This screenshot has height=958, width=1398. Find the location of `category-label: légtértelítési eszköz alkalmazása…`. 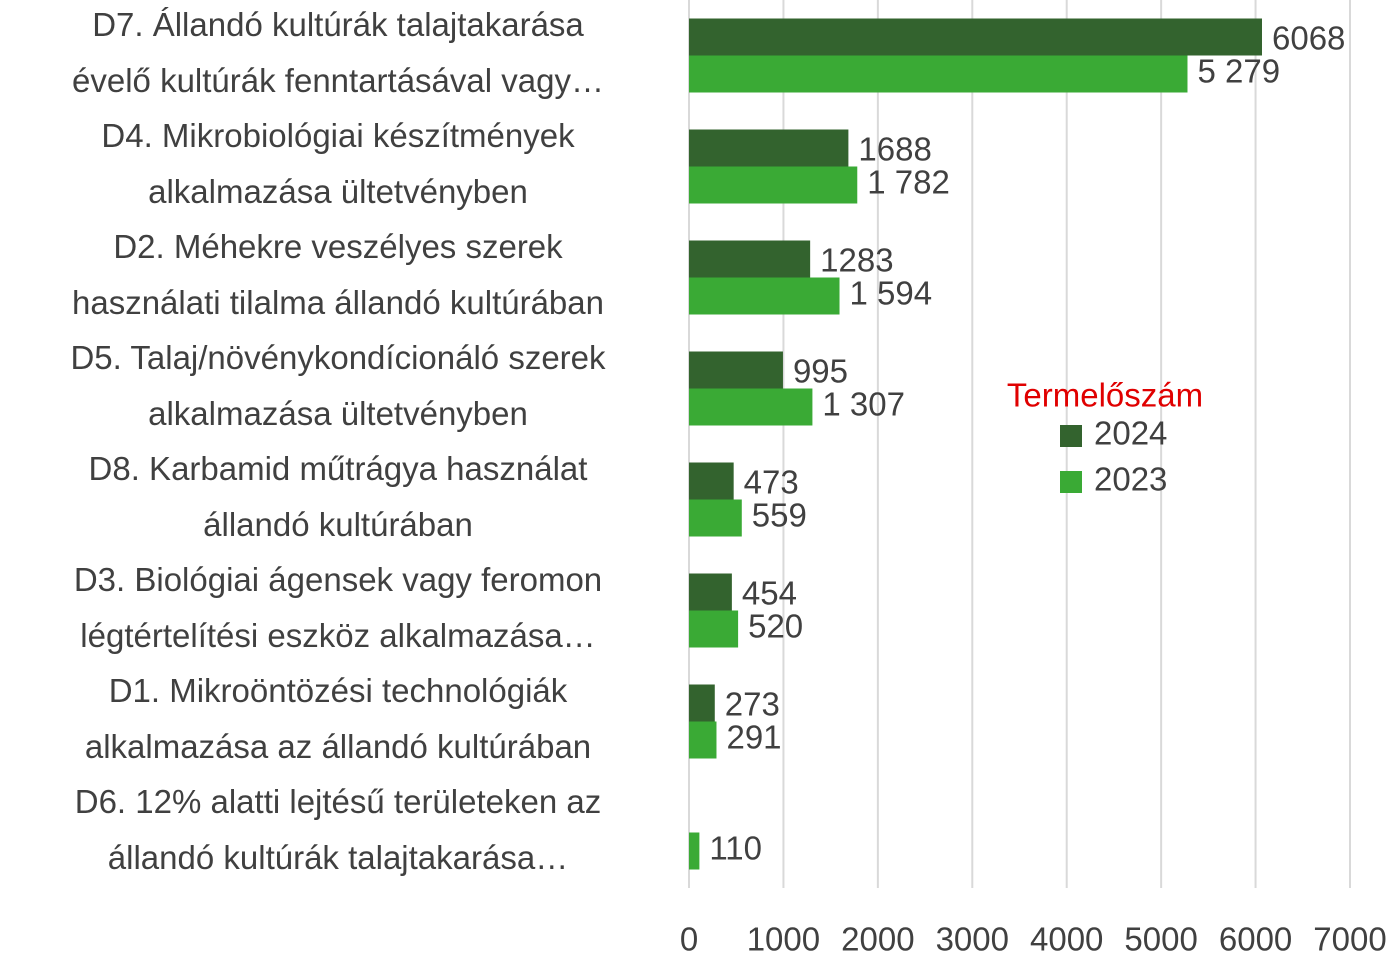

category-label: légtértelítési eszköz alkalmazása… is located at coordinates (337, 635).